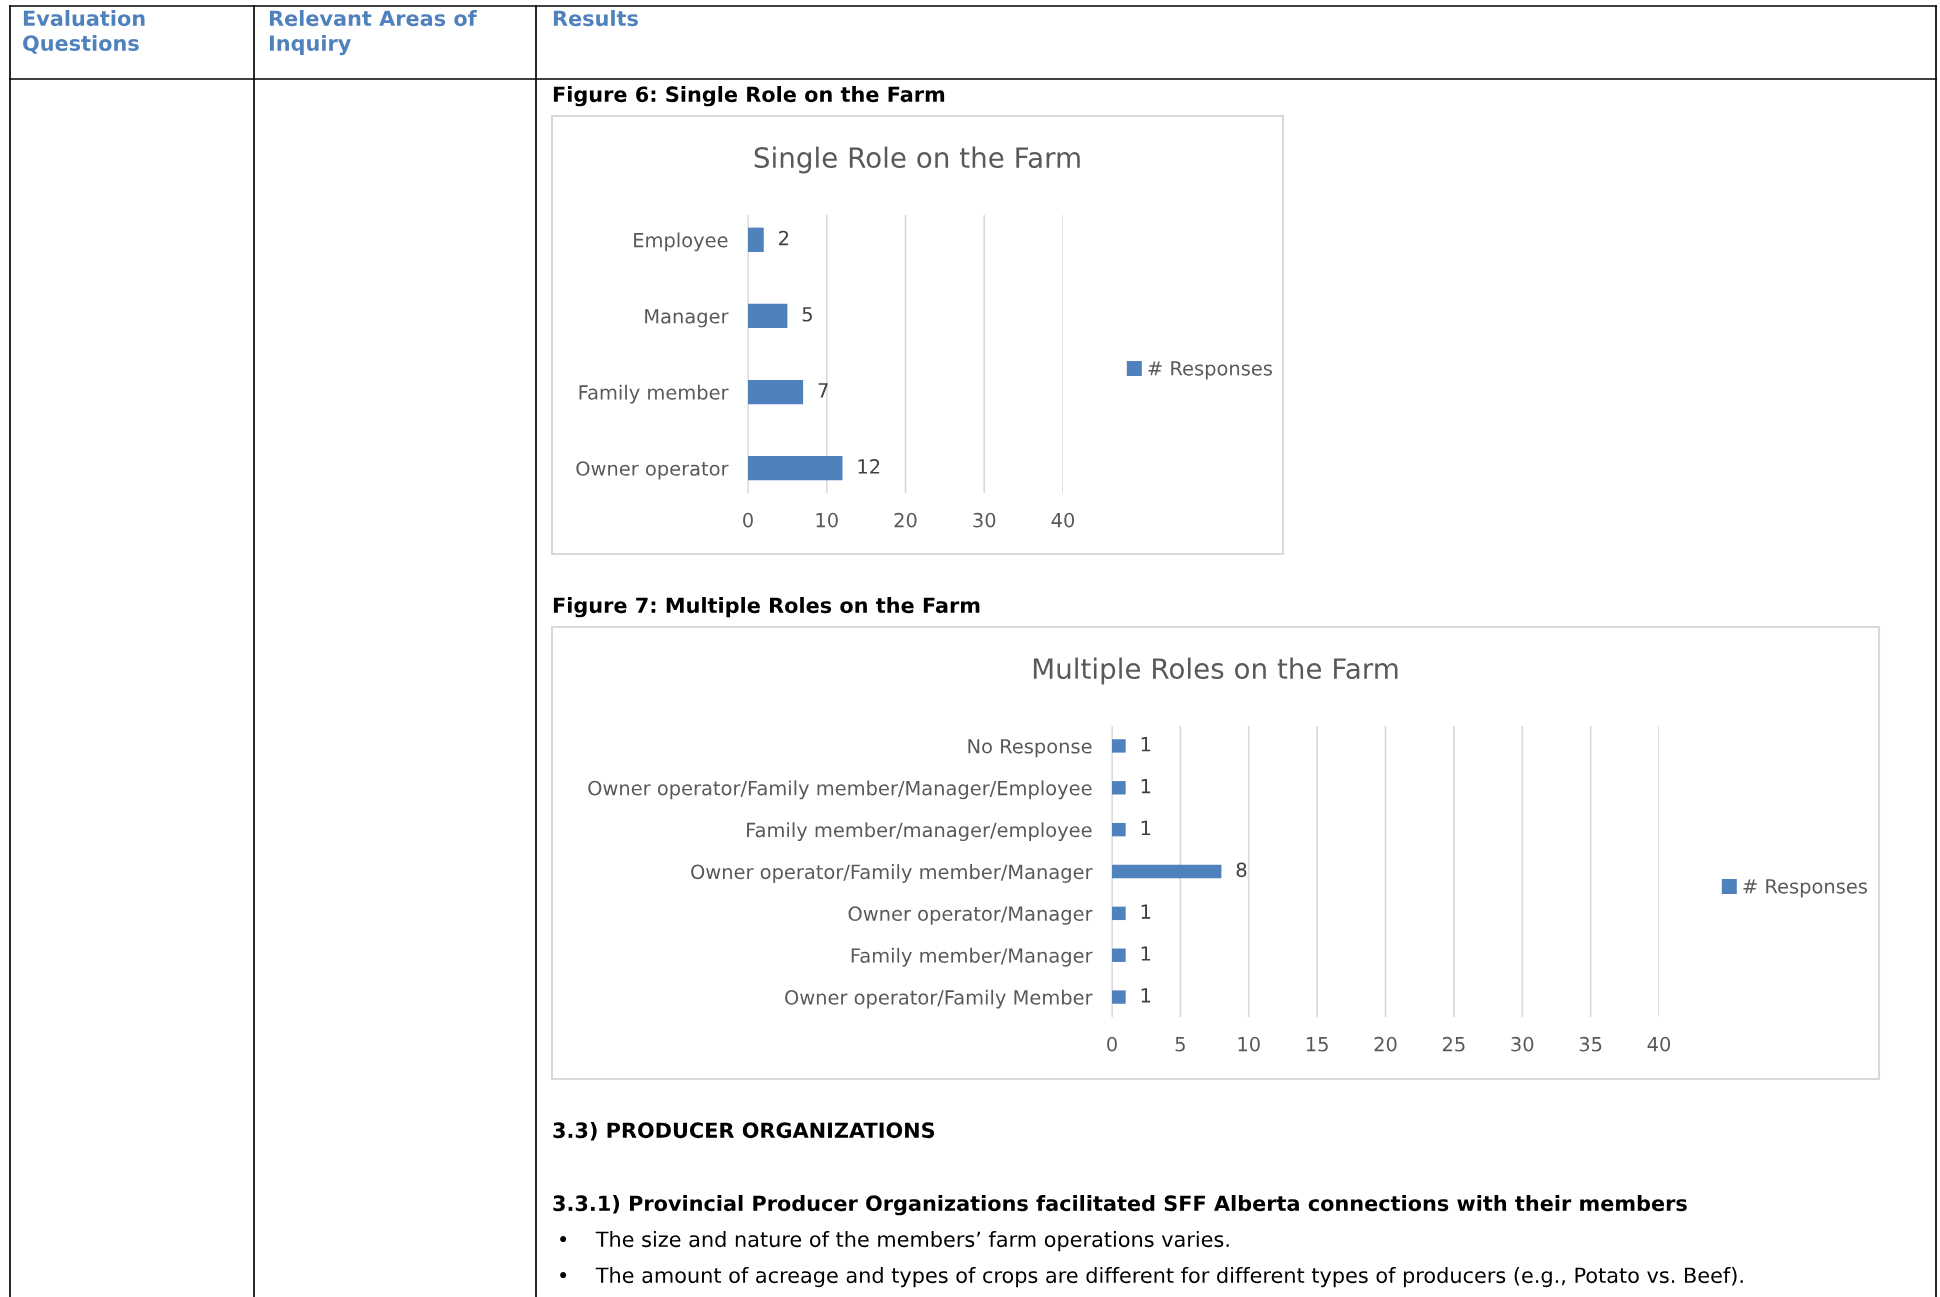 This screenshot has width=1940, height=1297. I want to click on data-label: 8, so click(1241, 870).